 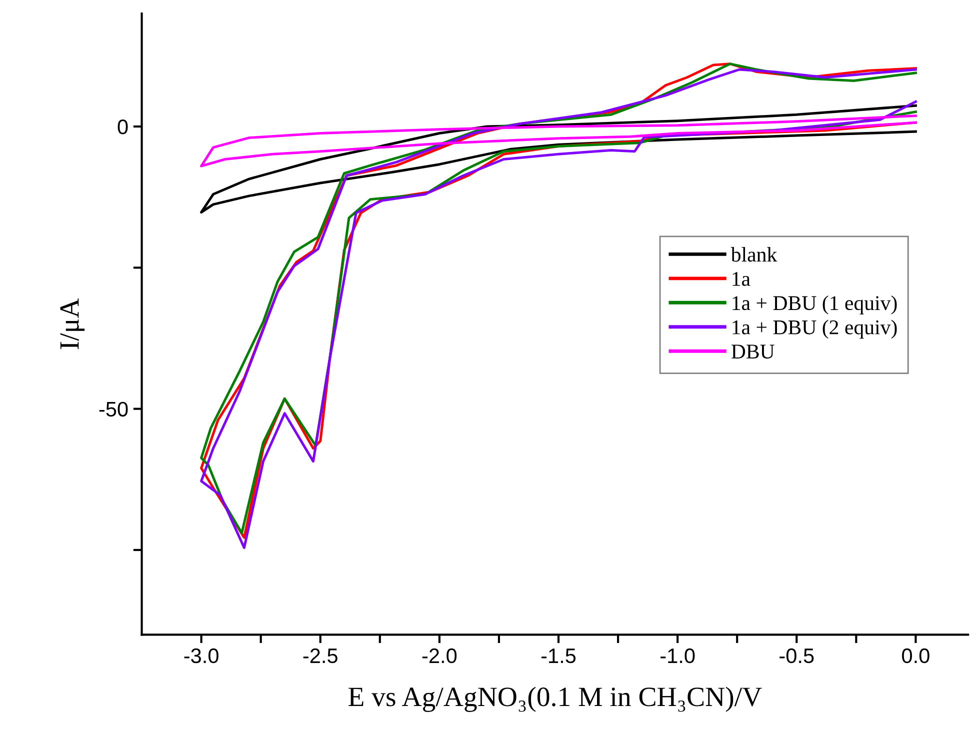 I want to click on y-axis-title: I/μA, so click(x=72, y=324).